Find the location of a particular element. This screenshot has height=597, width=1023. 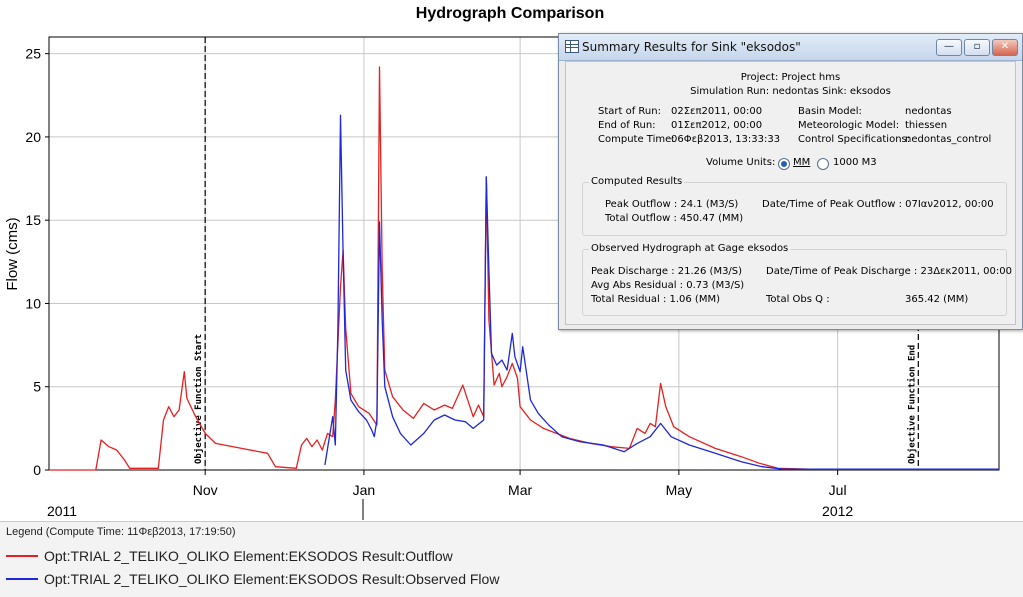

objective-marker-label: Objective Function End is located at coordinates (911, 404).